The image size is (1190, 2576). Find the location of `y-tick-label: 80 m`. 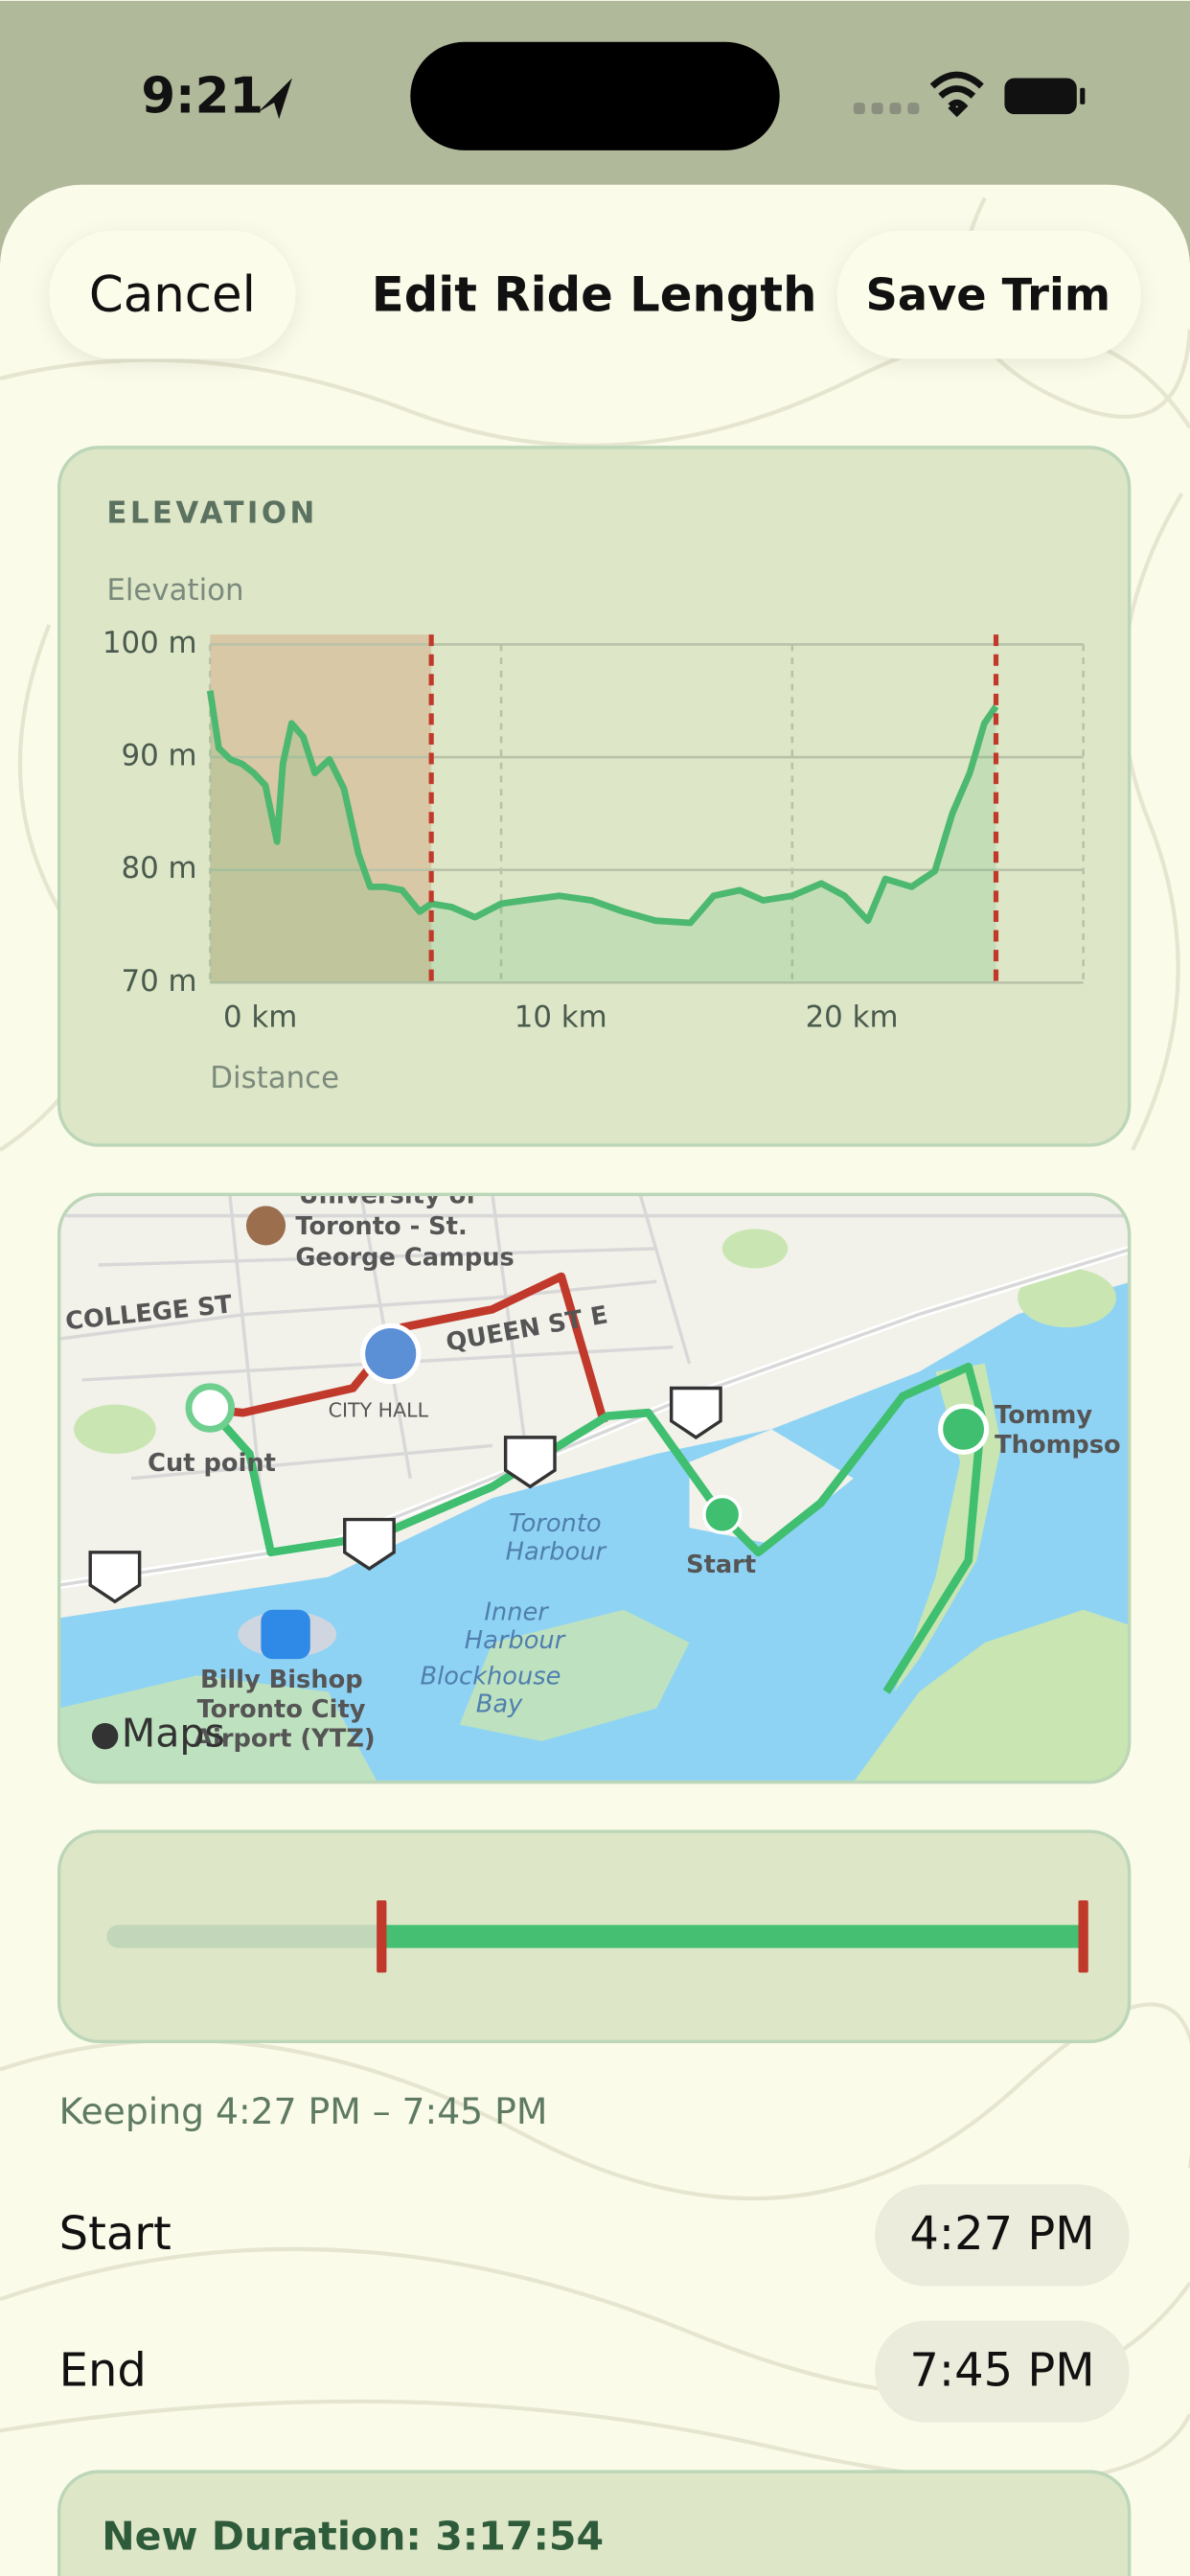

y-tick-label: 80 m is located at coordinates (159, 868).